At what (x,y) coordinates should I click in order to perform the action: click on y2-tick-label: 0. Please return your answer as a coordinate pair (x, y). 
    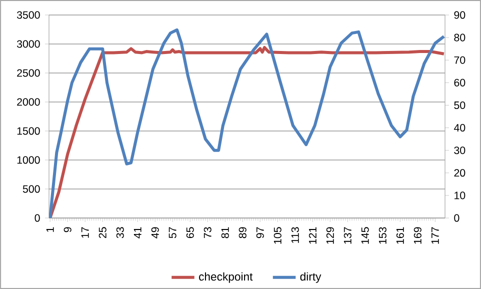
    Looking at the image, I should click on (457, 218).